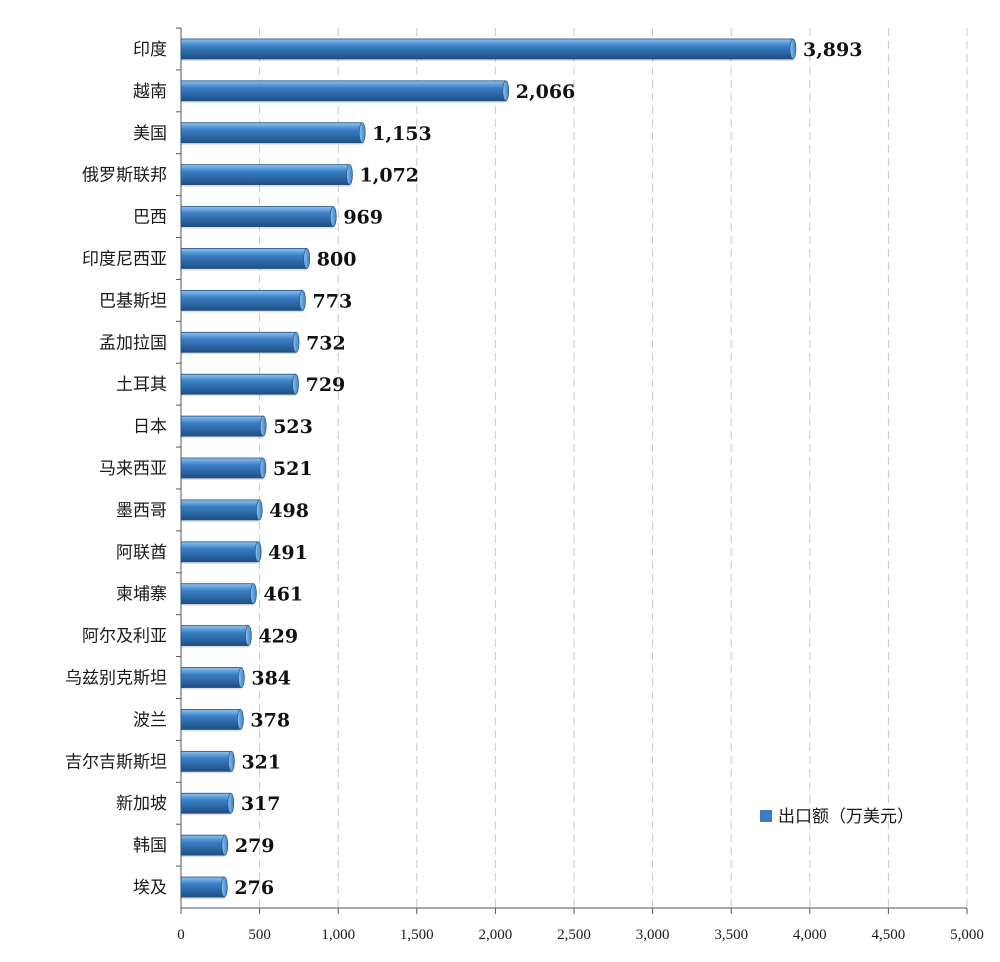 Image resolution: width=1000 pixels, height=962 pixels. Describe the element at coordinates (150, 134) in the screenshot. I see `category-label: 美国` at that location.